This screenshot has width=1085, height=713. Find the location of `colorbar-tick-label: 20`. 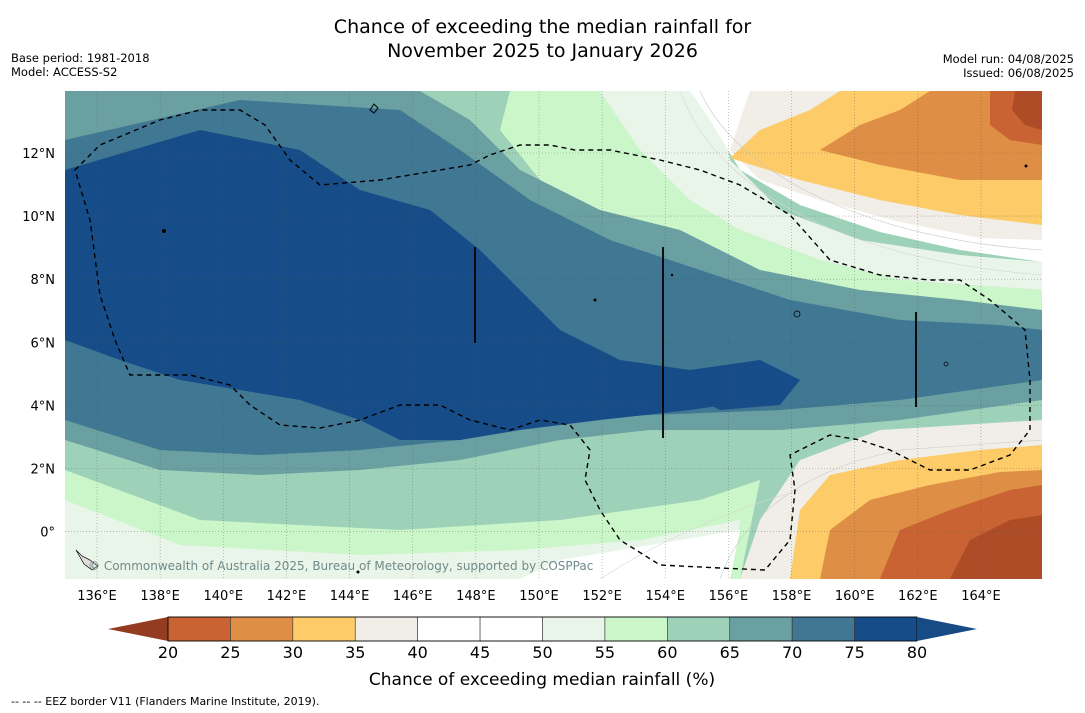

colorbar-tick-label: 20 is located at coordinates (168, 652).